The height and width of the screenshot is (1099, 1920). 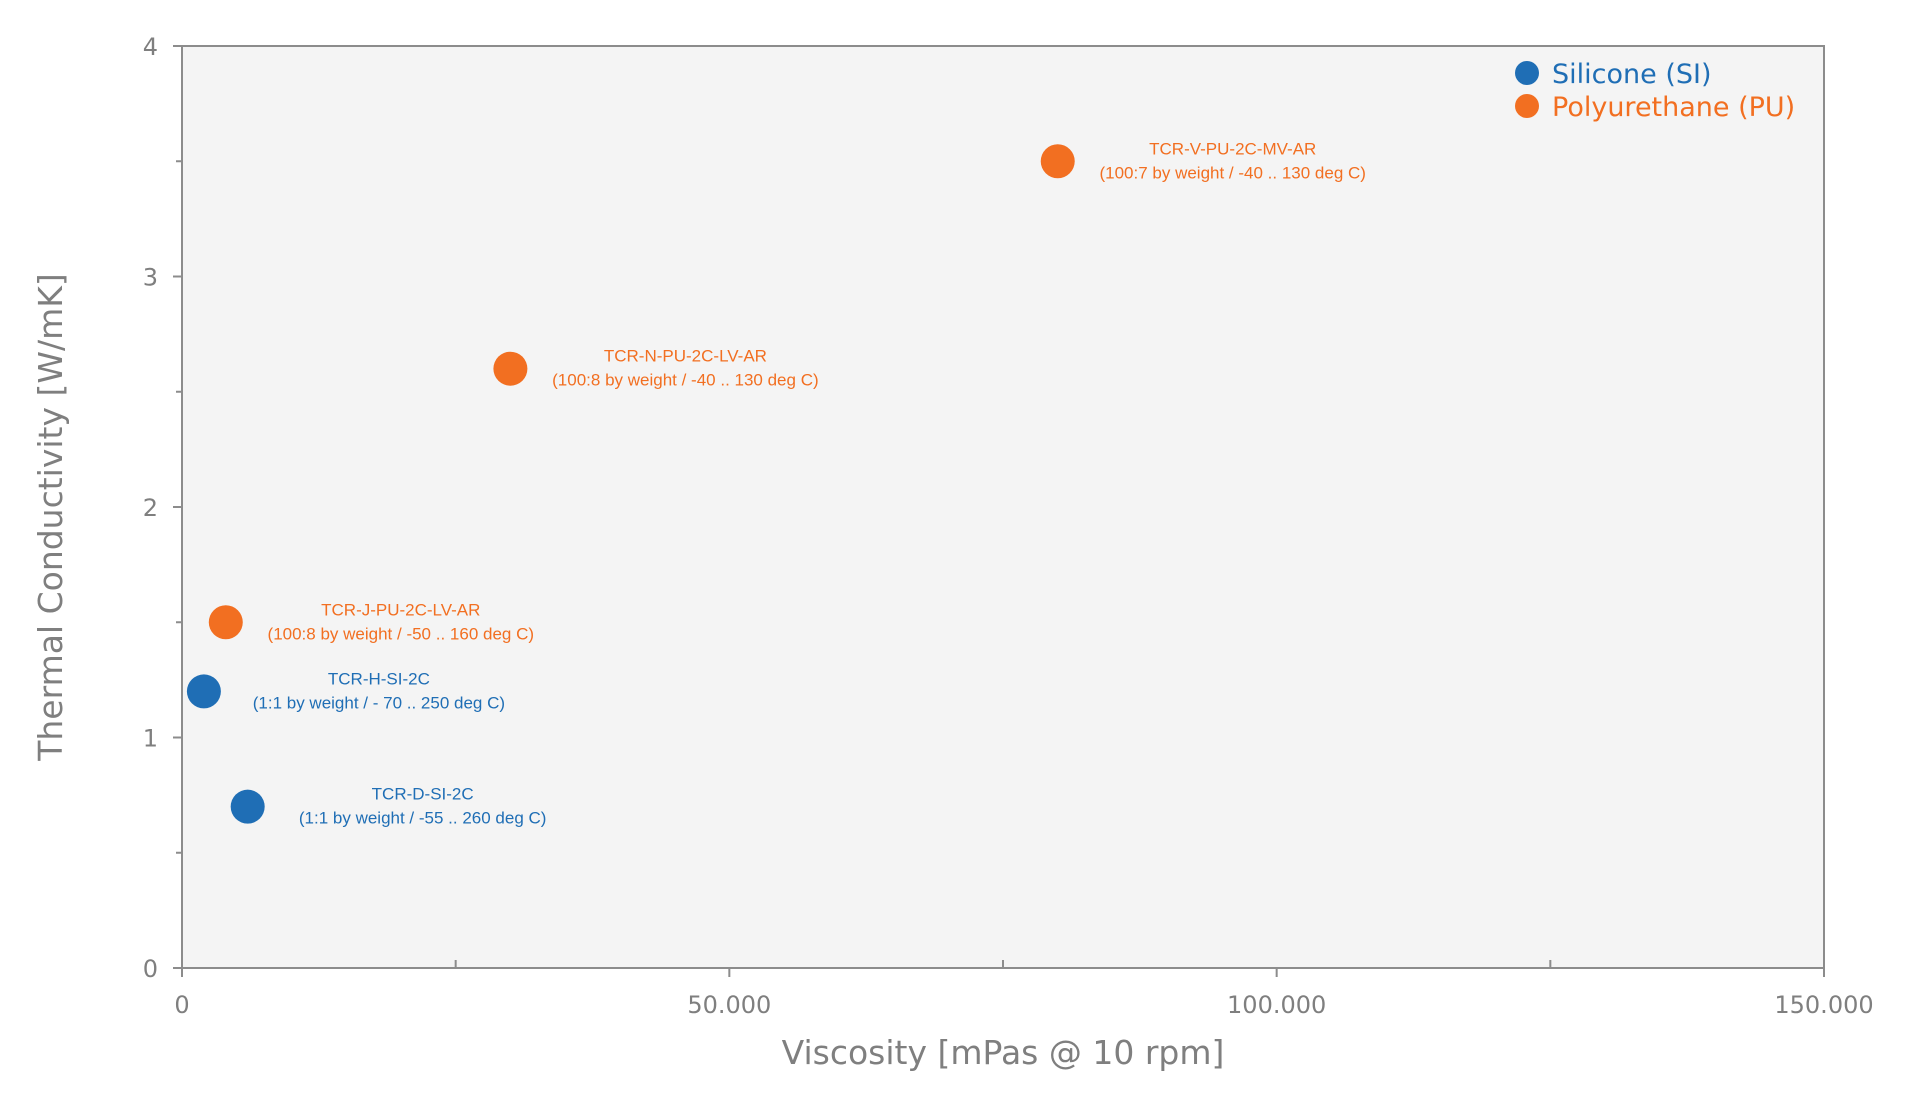 What do you see at coordinates (1003, 1052) in the screenshot?
I see `x-axis-title: Viscosity [mPas @ 10 rpm]` at bounding box center [1003, 1052].